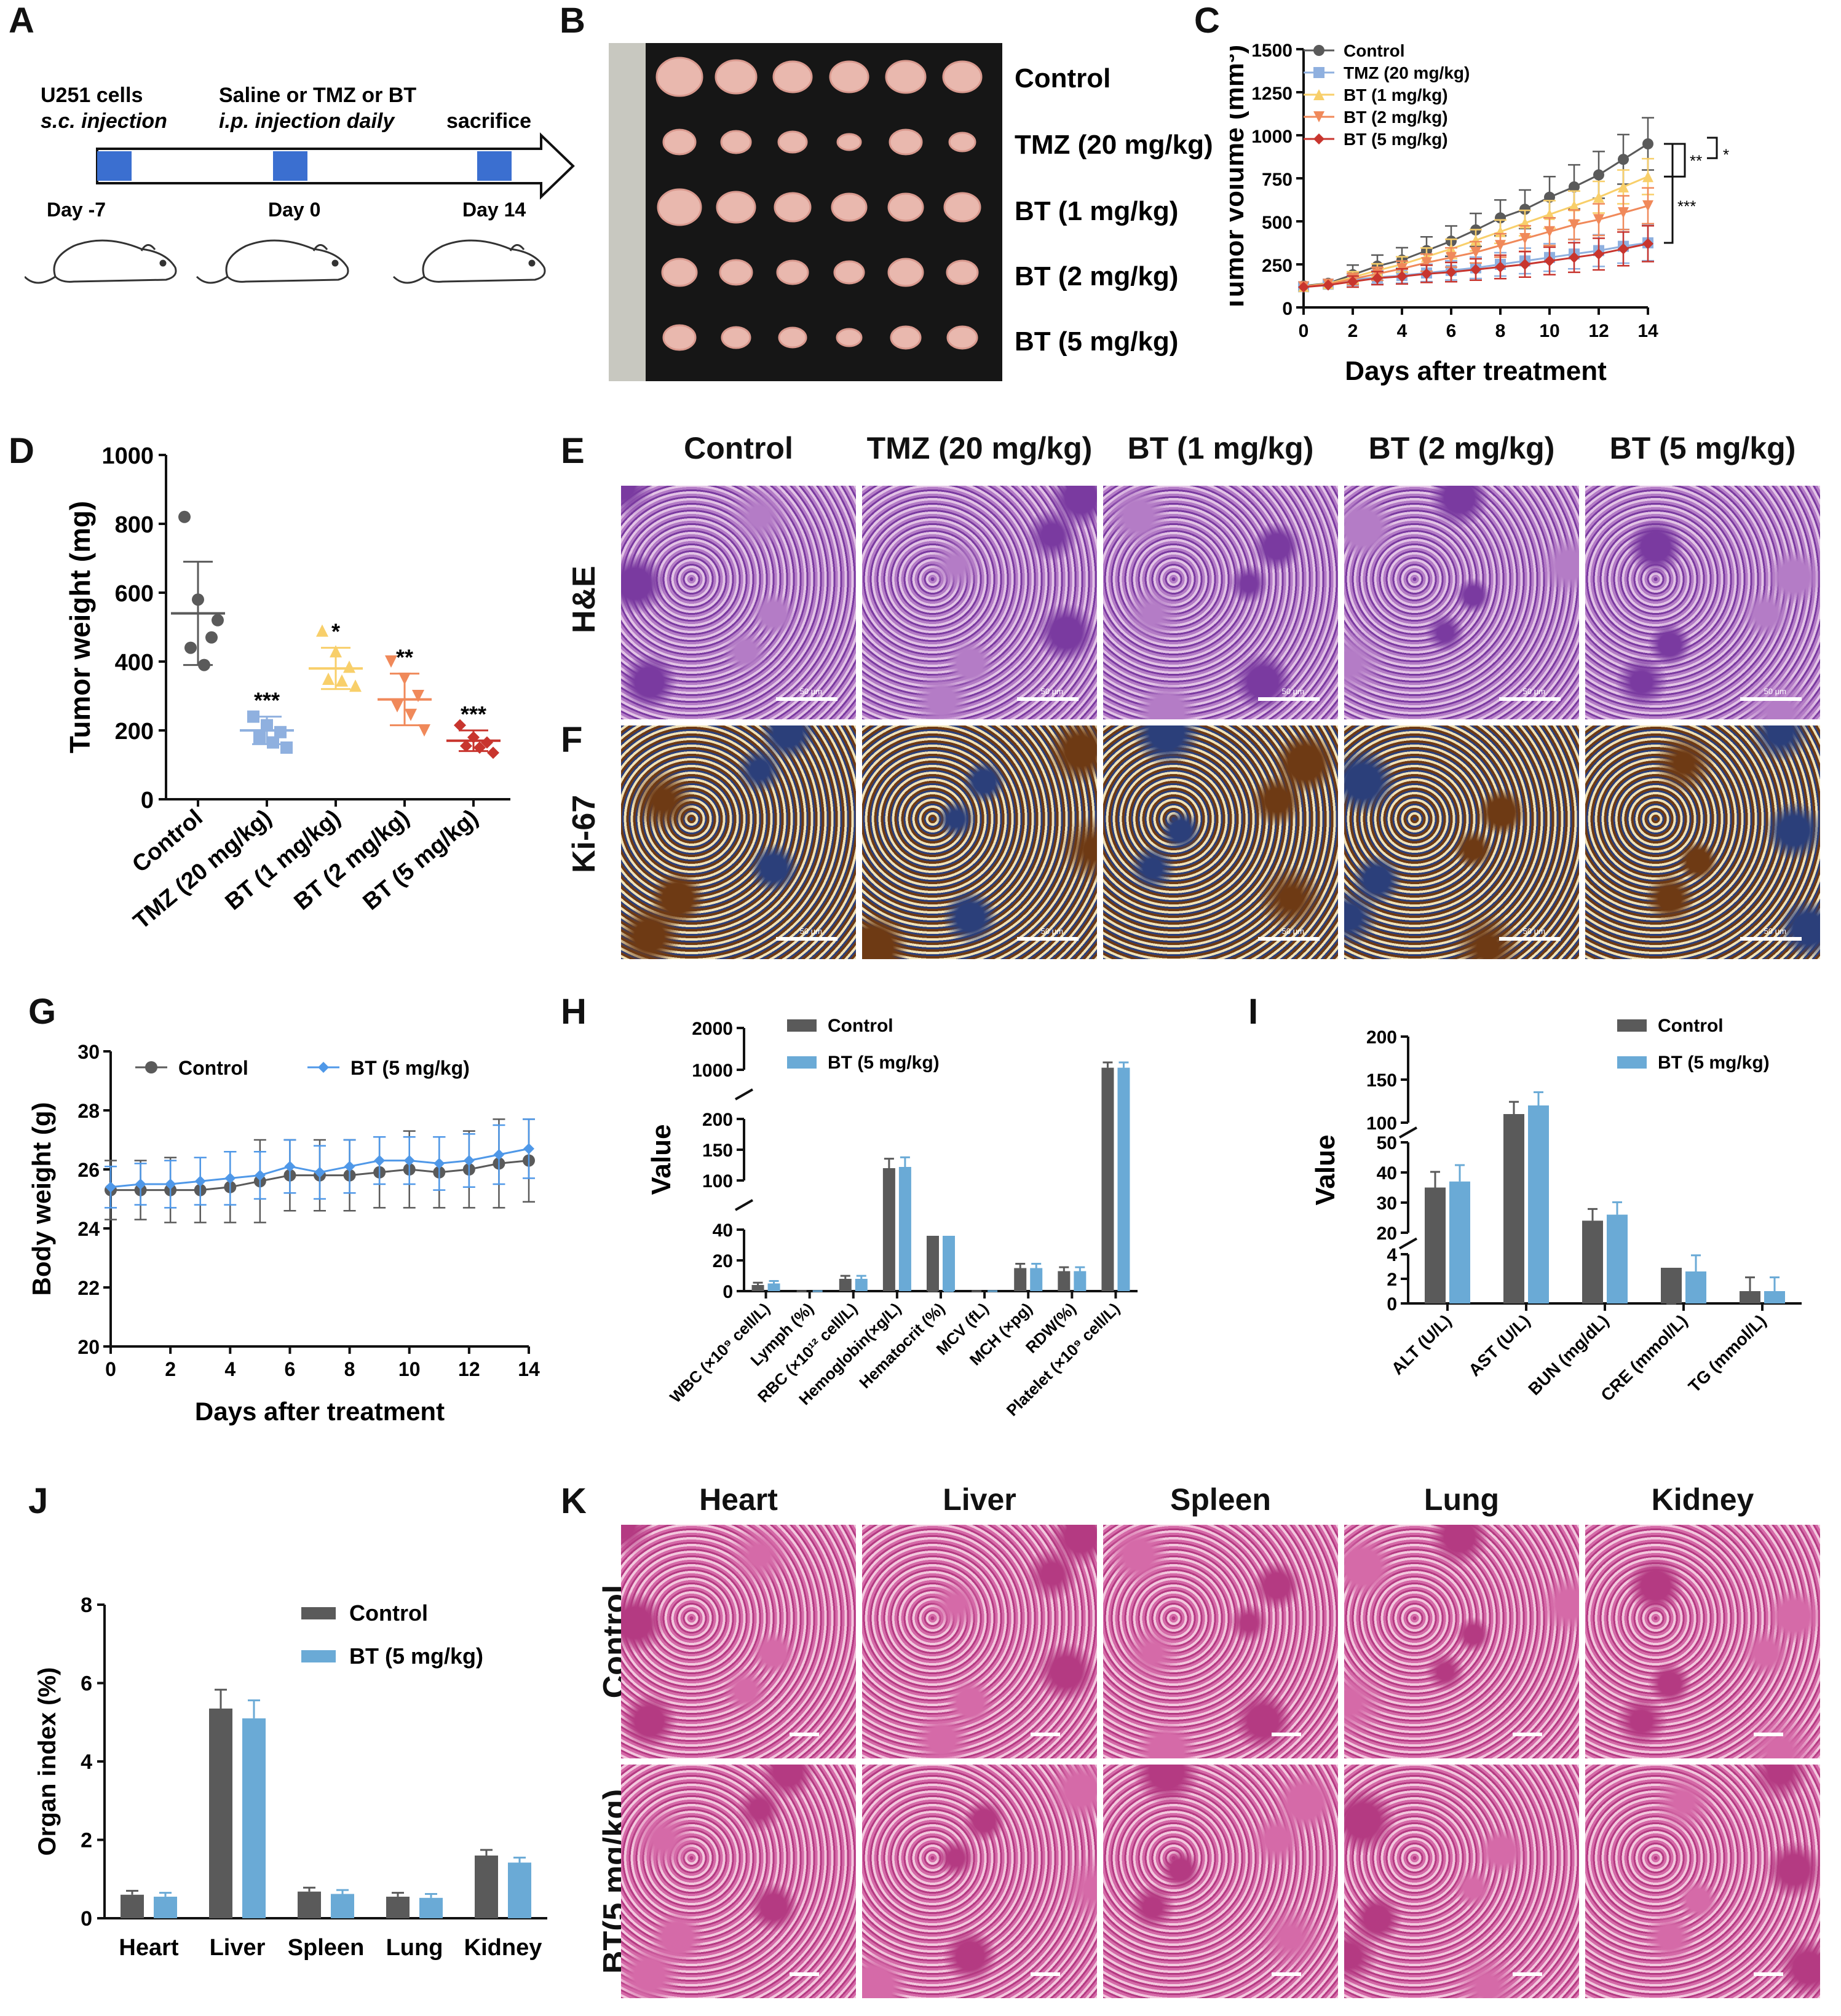 The image size is (1841, 2016). Describe the element at coordinates (529, 1369) in the screenshot. I see `x-tick-label: 14` at that location.